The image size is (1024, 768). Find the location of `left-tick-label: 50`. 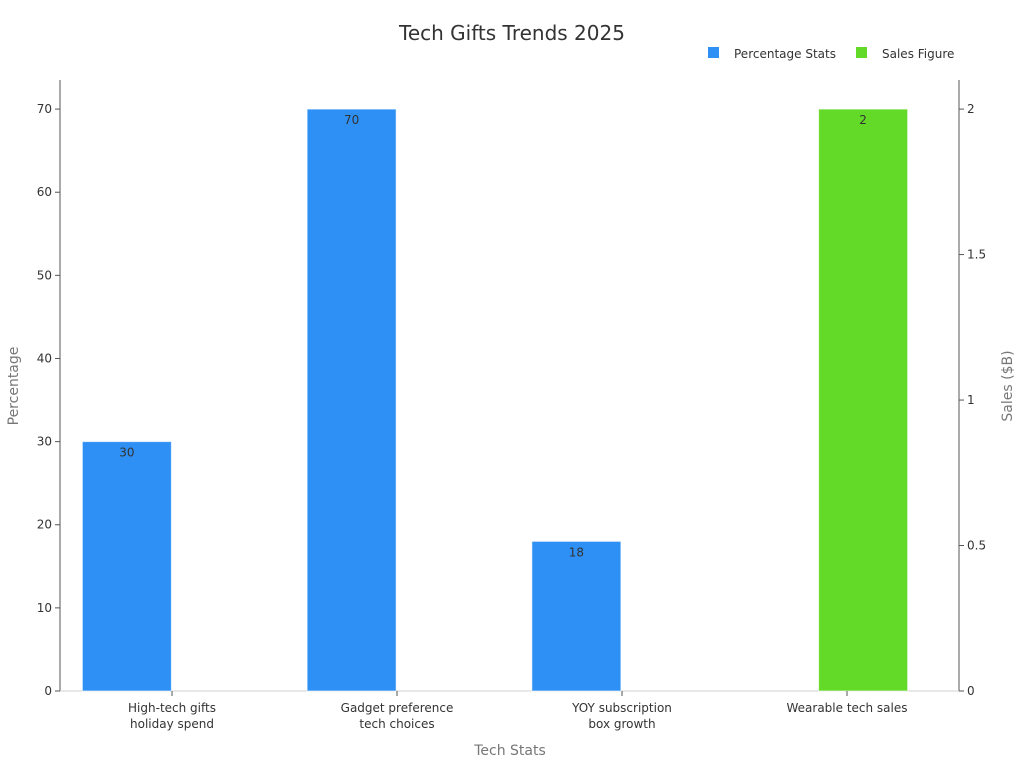

left-tick-label: 50 is located at coordinates (44, 275).